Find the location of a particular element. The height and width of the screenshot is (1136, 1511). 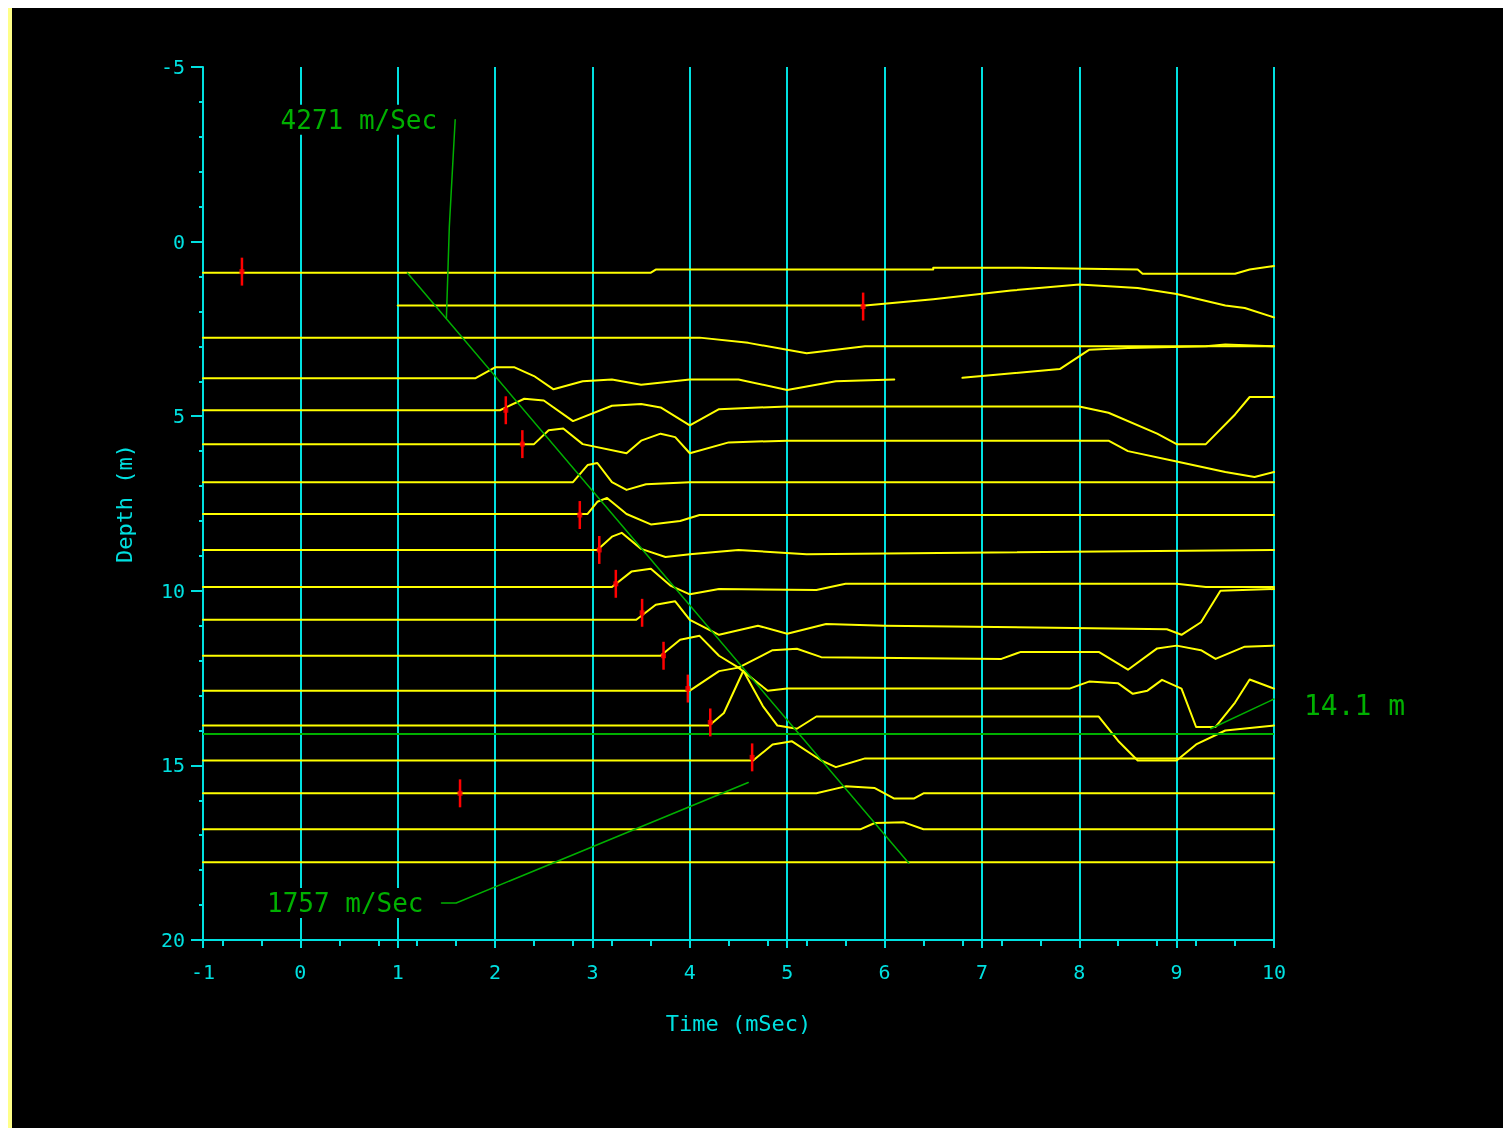

x-tick-label: 6 is located at coordinates (884, 972).